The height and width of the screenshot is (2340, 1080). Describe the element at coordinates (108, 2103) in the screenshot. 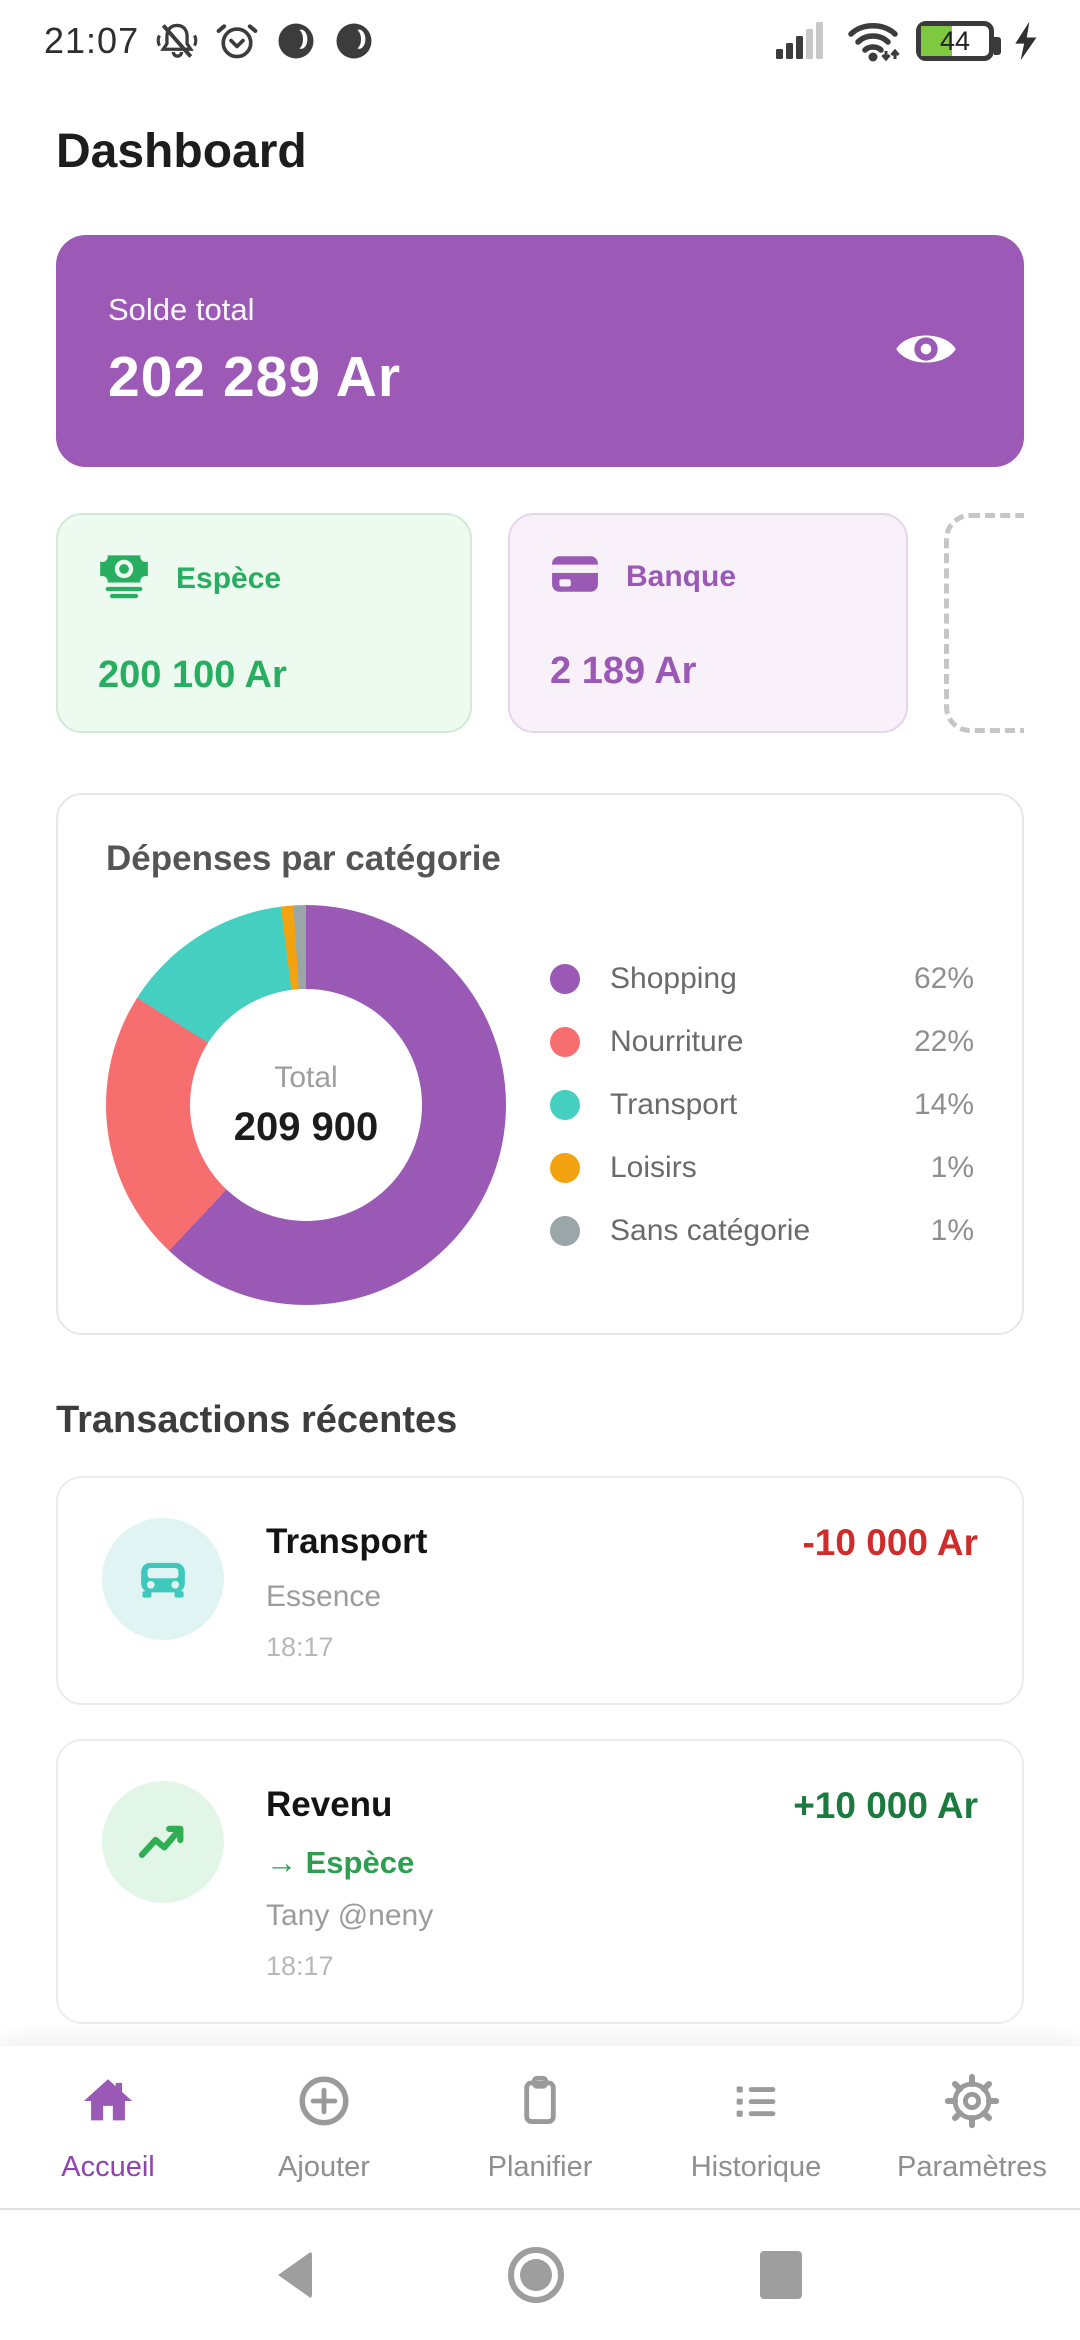

I see `home-icon` at that location.